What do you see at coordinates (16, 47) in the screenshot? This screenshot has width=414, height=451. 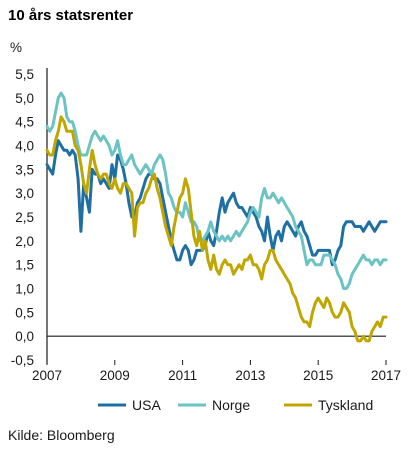 I see `y-axis-unit: %` at bounding box center [16, 47].